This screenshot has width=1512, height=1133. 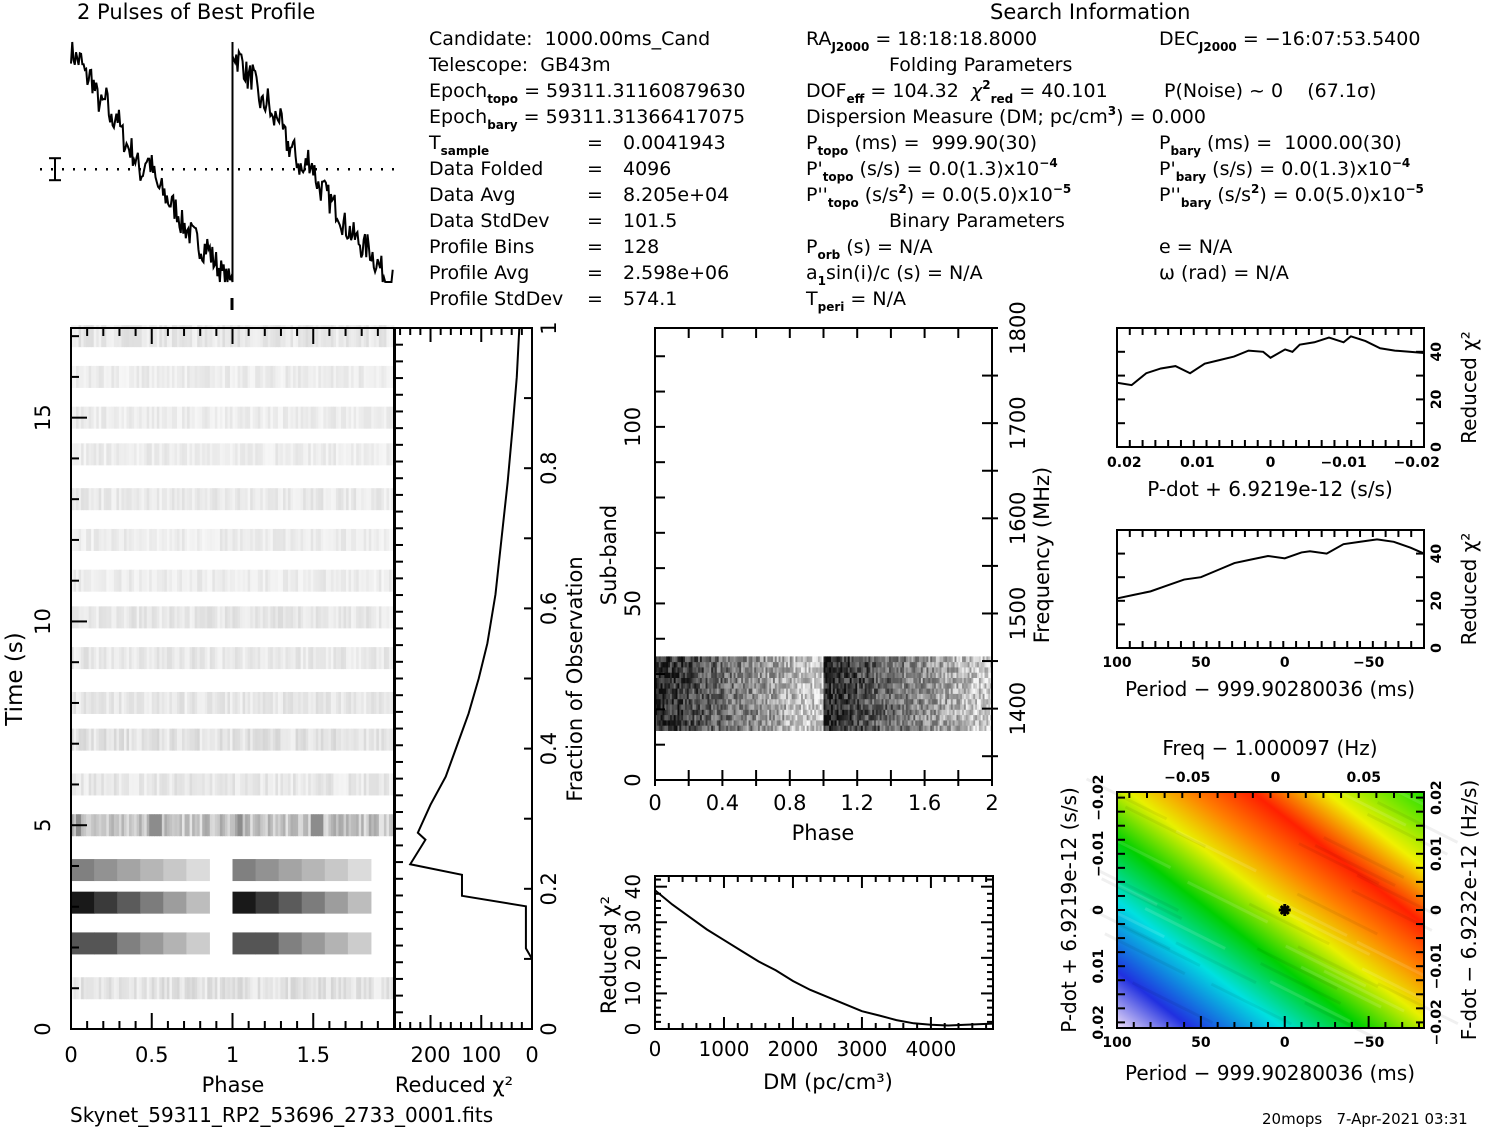 I want to click on dm-value: ) = 0.000, so click(x=1161, y=117).